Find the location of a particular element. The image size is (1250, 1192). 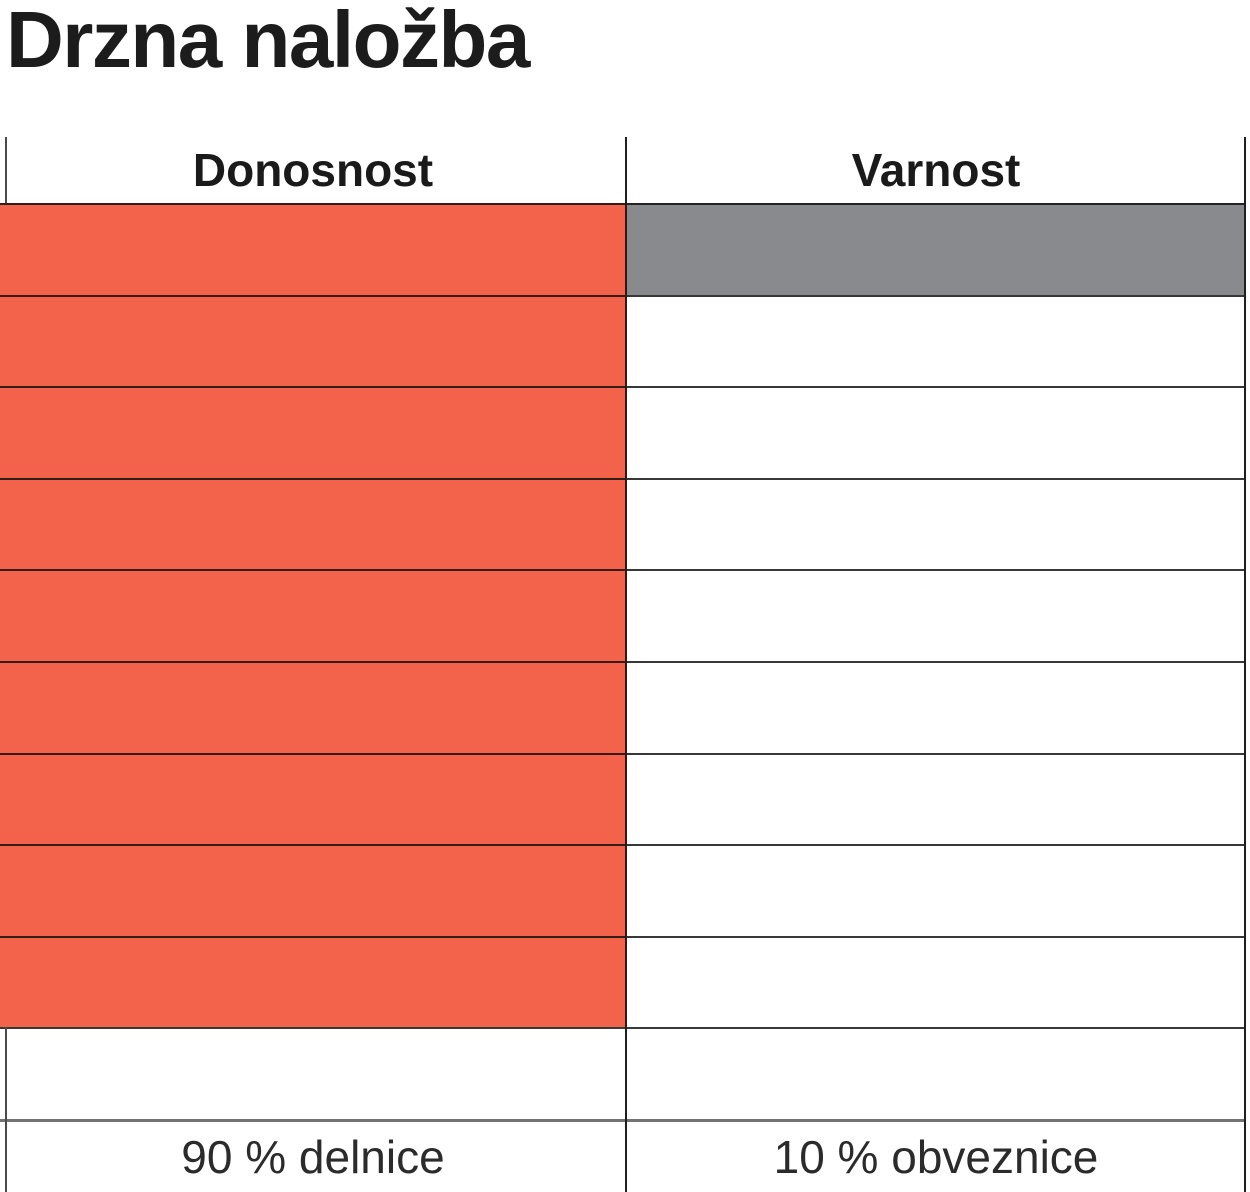

varnost-cell-10-empty is located at coordinates (936, 1073).